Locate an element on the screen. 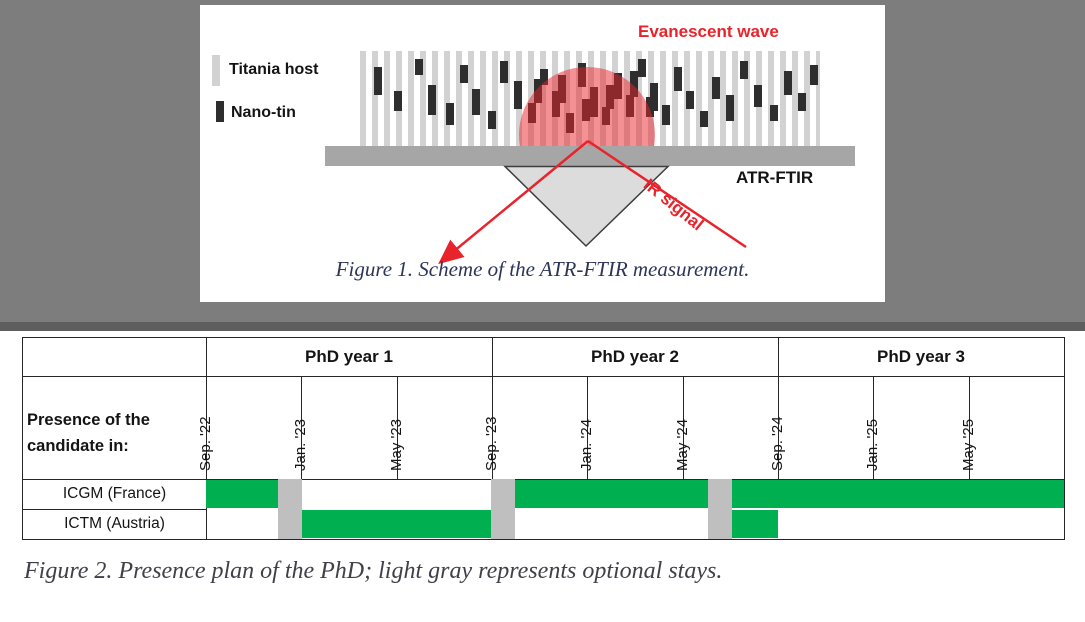 This screenshot has height=622, width=1085. month-header: Sep. '24 is located at coordinates (821, 427).